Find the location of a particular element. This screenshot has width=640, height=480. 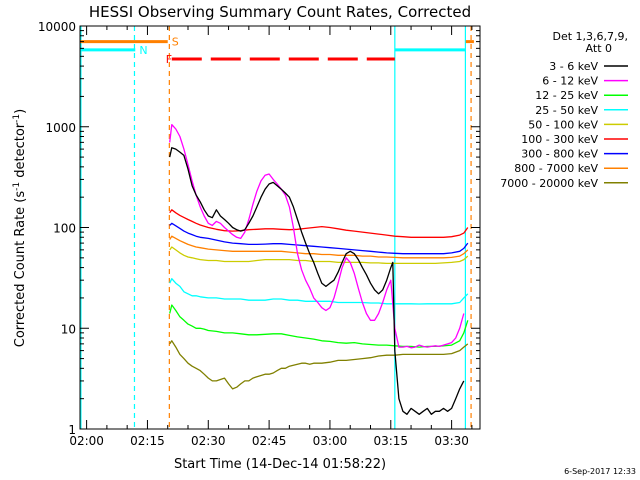

legend-label: 7000 - 20000 keV is located at coordinates (549, 183).